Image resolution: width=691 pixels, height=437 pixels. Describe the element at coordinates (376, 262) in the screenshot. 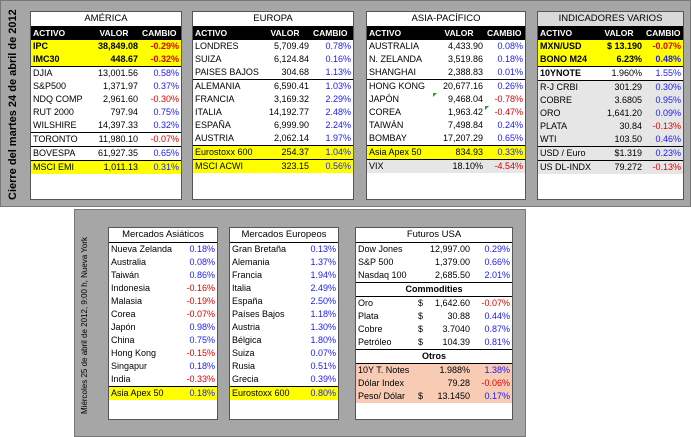

I see `row-name: S&P 500` at that location.